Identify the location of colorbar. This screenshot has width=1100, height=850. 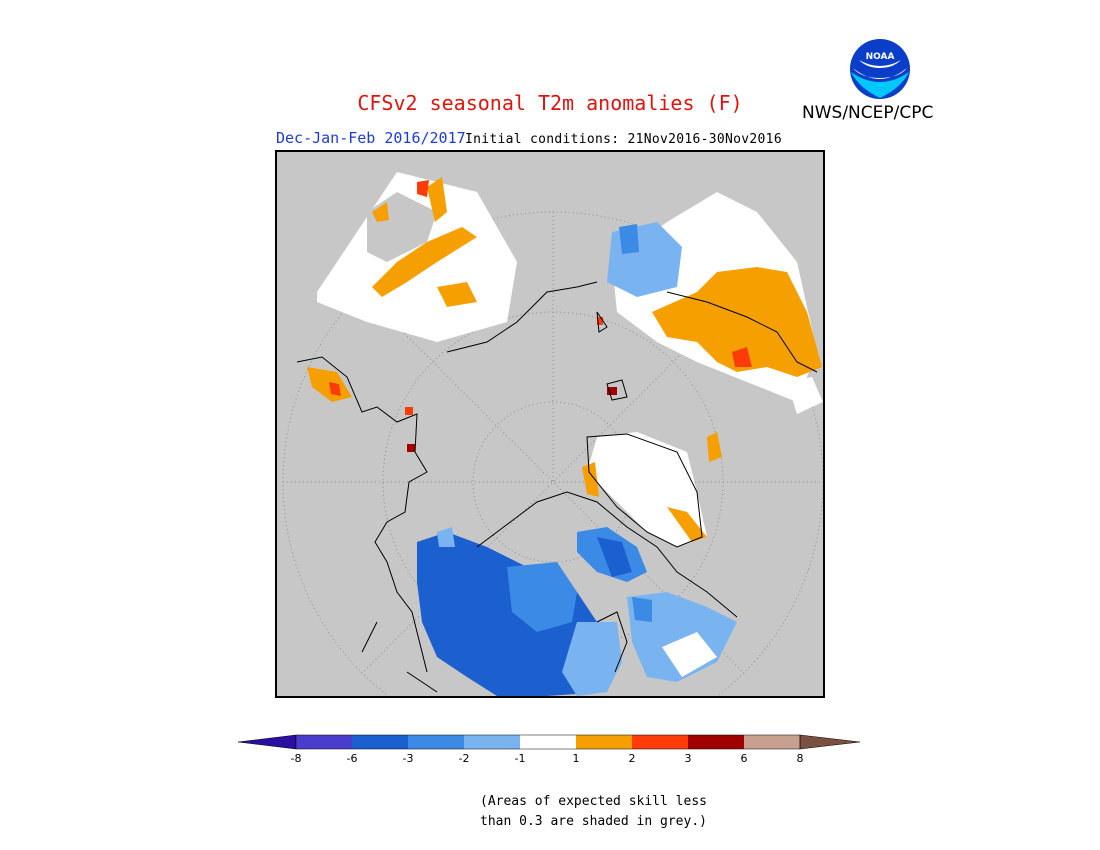
(549, 742).